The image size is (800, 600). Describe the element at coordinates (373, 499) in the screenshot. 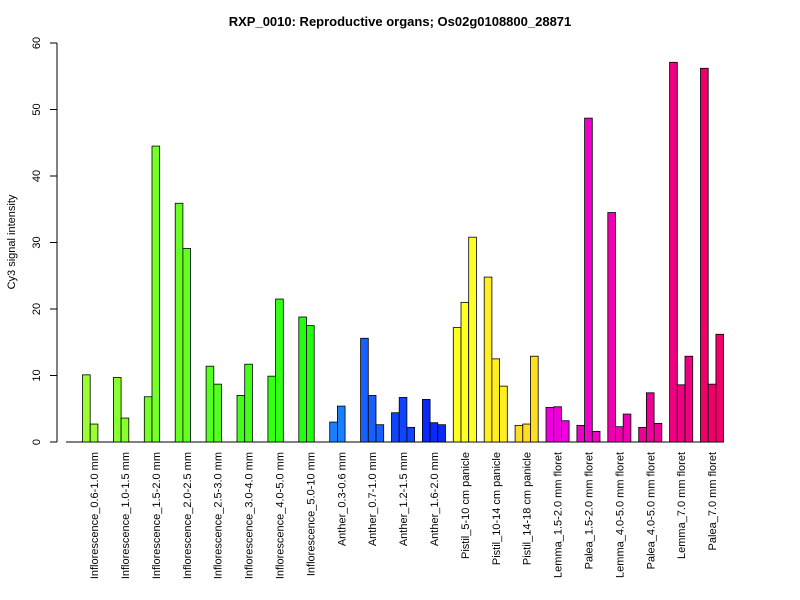

I see `category-label: Anther_0.7-1.0 mm` at that location.